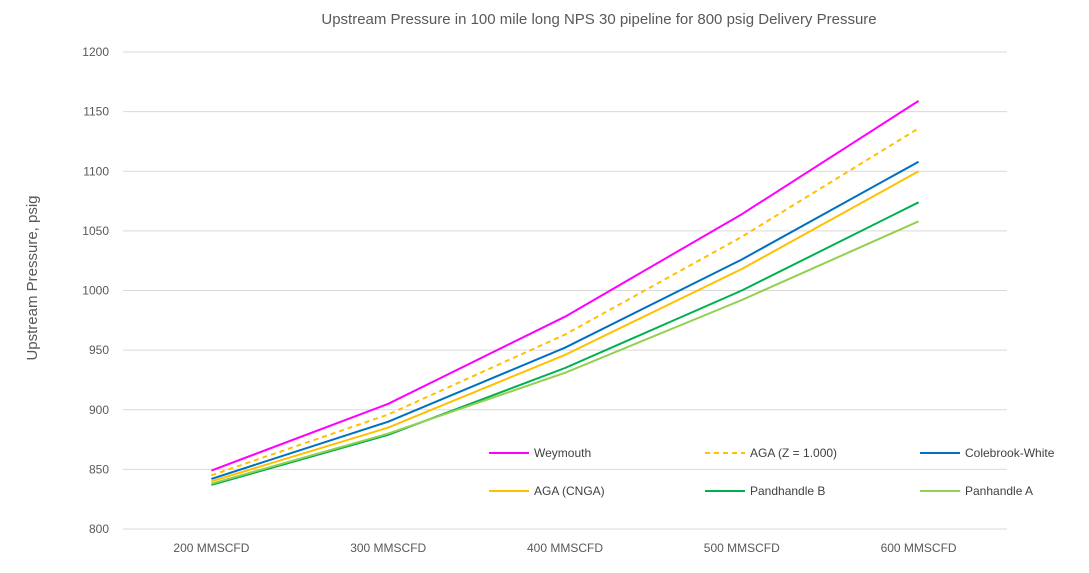  Describe the element at coordinates (919, 548) in the screenshot. I see `x-tick-label: 600 MMSCFD` at that location.